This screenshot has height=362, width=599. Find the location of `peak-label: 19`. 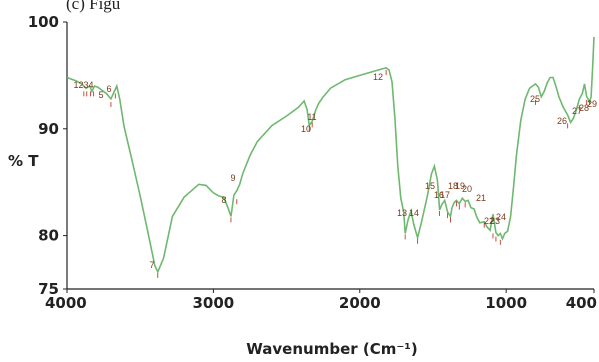

peak-label: 19 is located at coordinates (460, 186).